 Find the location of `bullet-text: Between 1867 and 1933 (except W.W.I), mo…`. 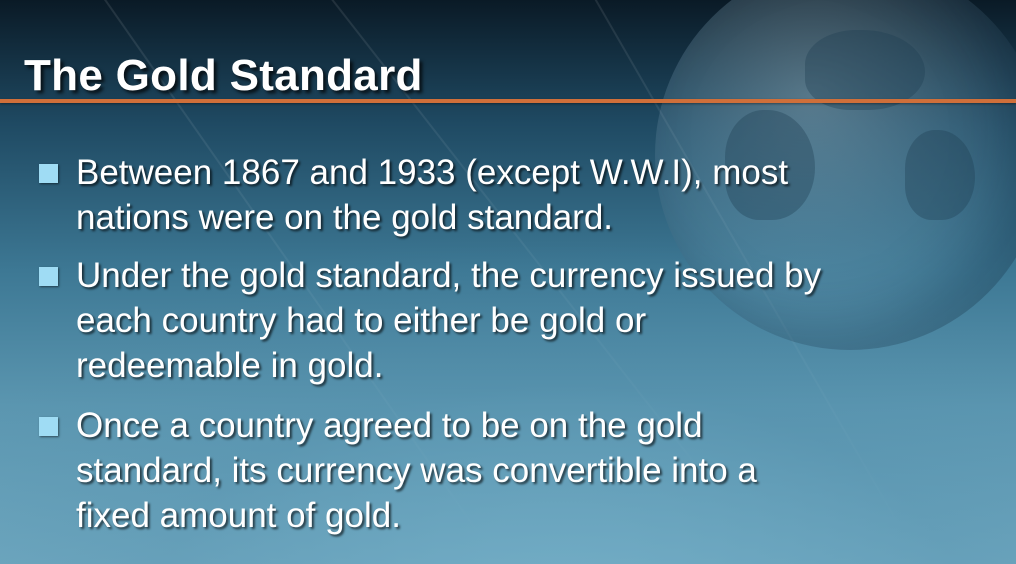

bullet-text: Between 1867 and 1933 (except W.W.I), mo… is located at coordinates (432, 195).